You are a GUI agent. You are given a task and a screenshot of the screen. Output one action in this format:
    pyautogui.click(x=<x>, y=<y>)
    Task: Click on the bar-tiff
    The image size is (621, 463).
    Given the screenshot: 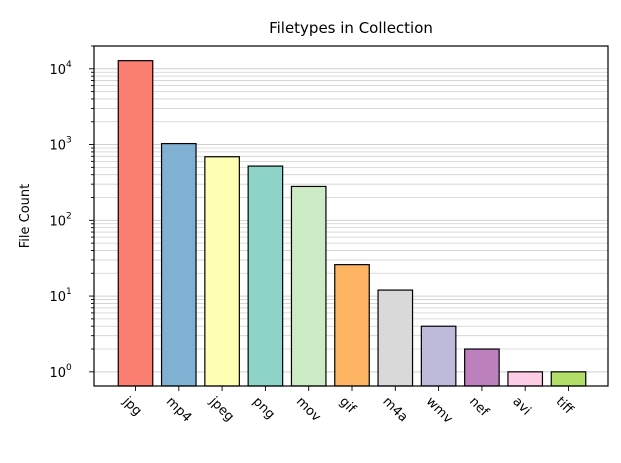 What is the action you would take?
    pyautogui.click(x=568, y=379)
    